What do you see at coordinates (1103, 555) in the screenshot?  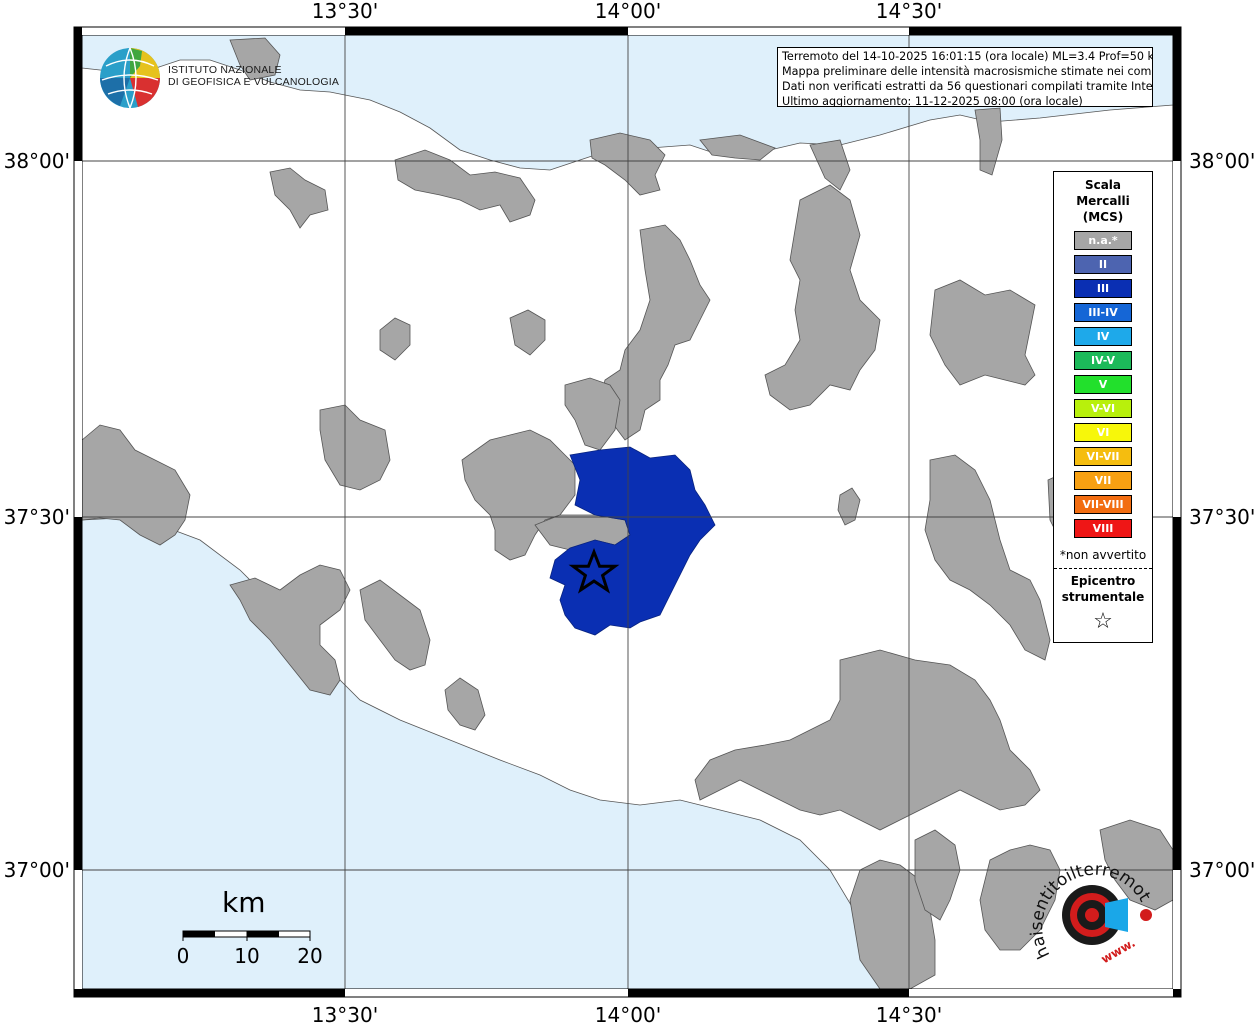 I see `legend-note: *non avvertito` at bounding box center [1103, 555].